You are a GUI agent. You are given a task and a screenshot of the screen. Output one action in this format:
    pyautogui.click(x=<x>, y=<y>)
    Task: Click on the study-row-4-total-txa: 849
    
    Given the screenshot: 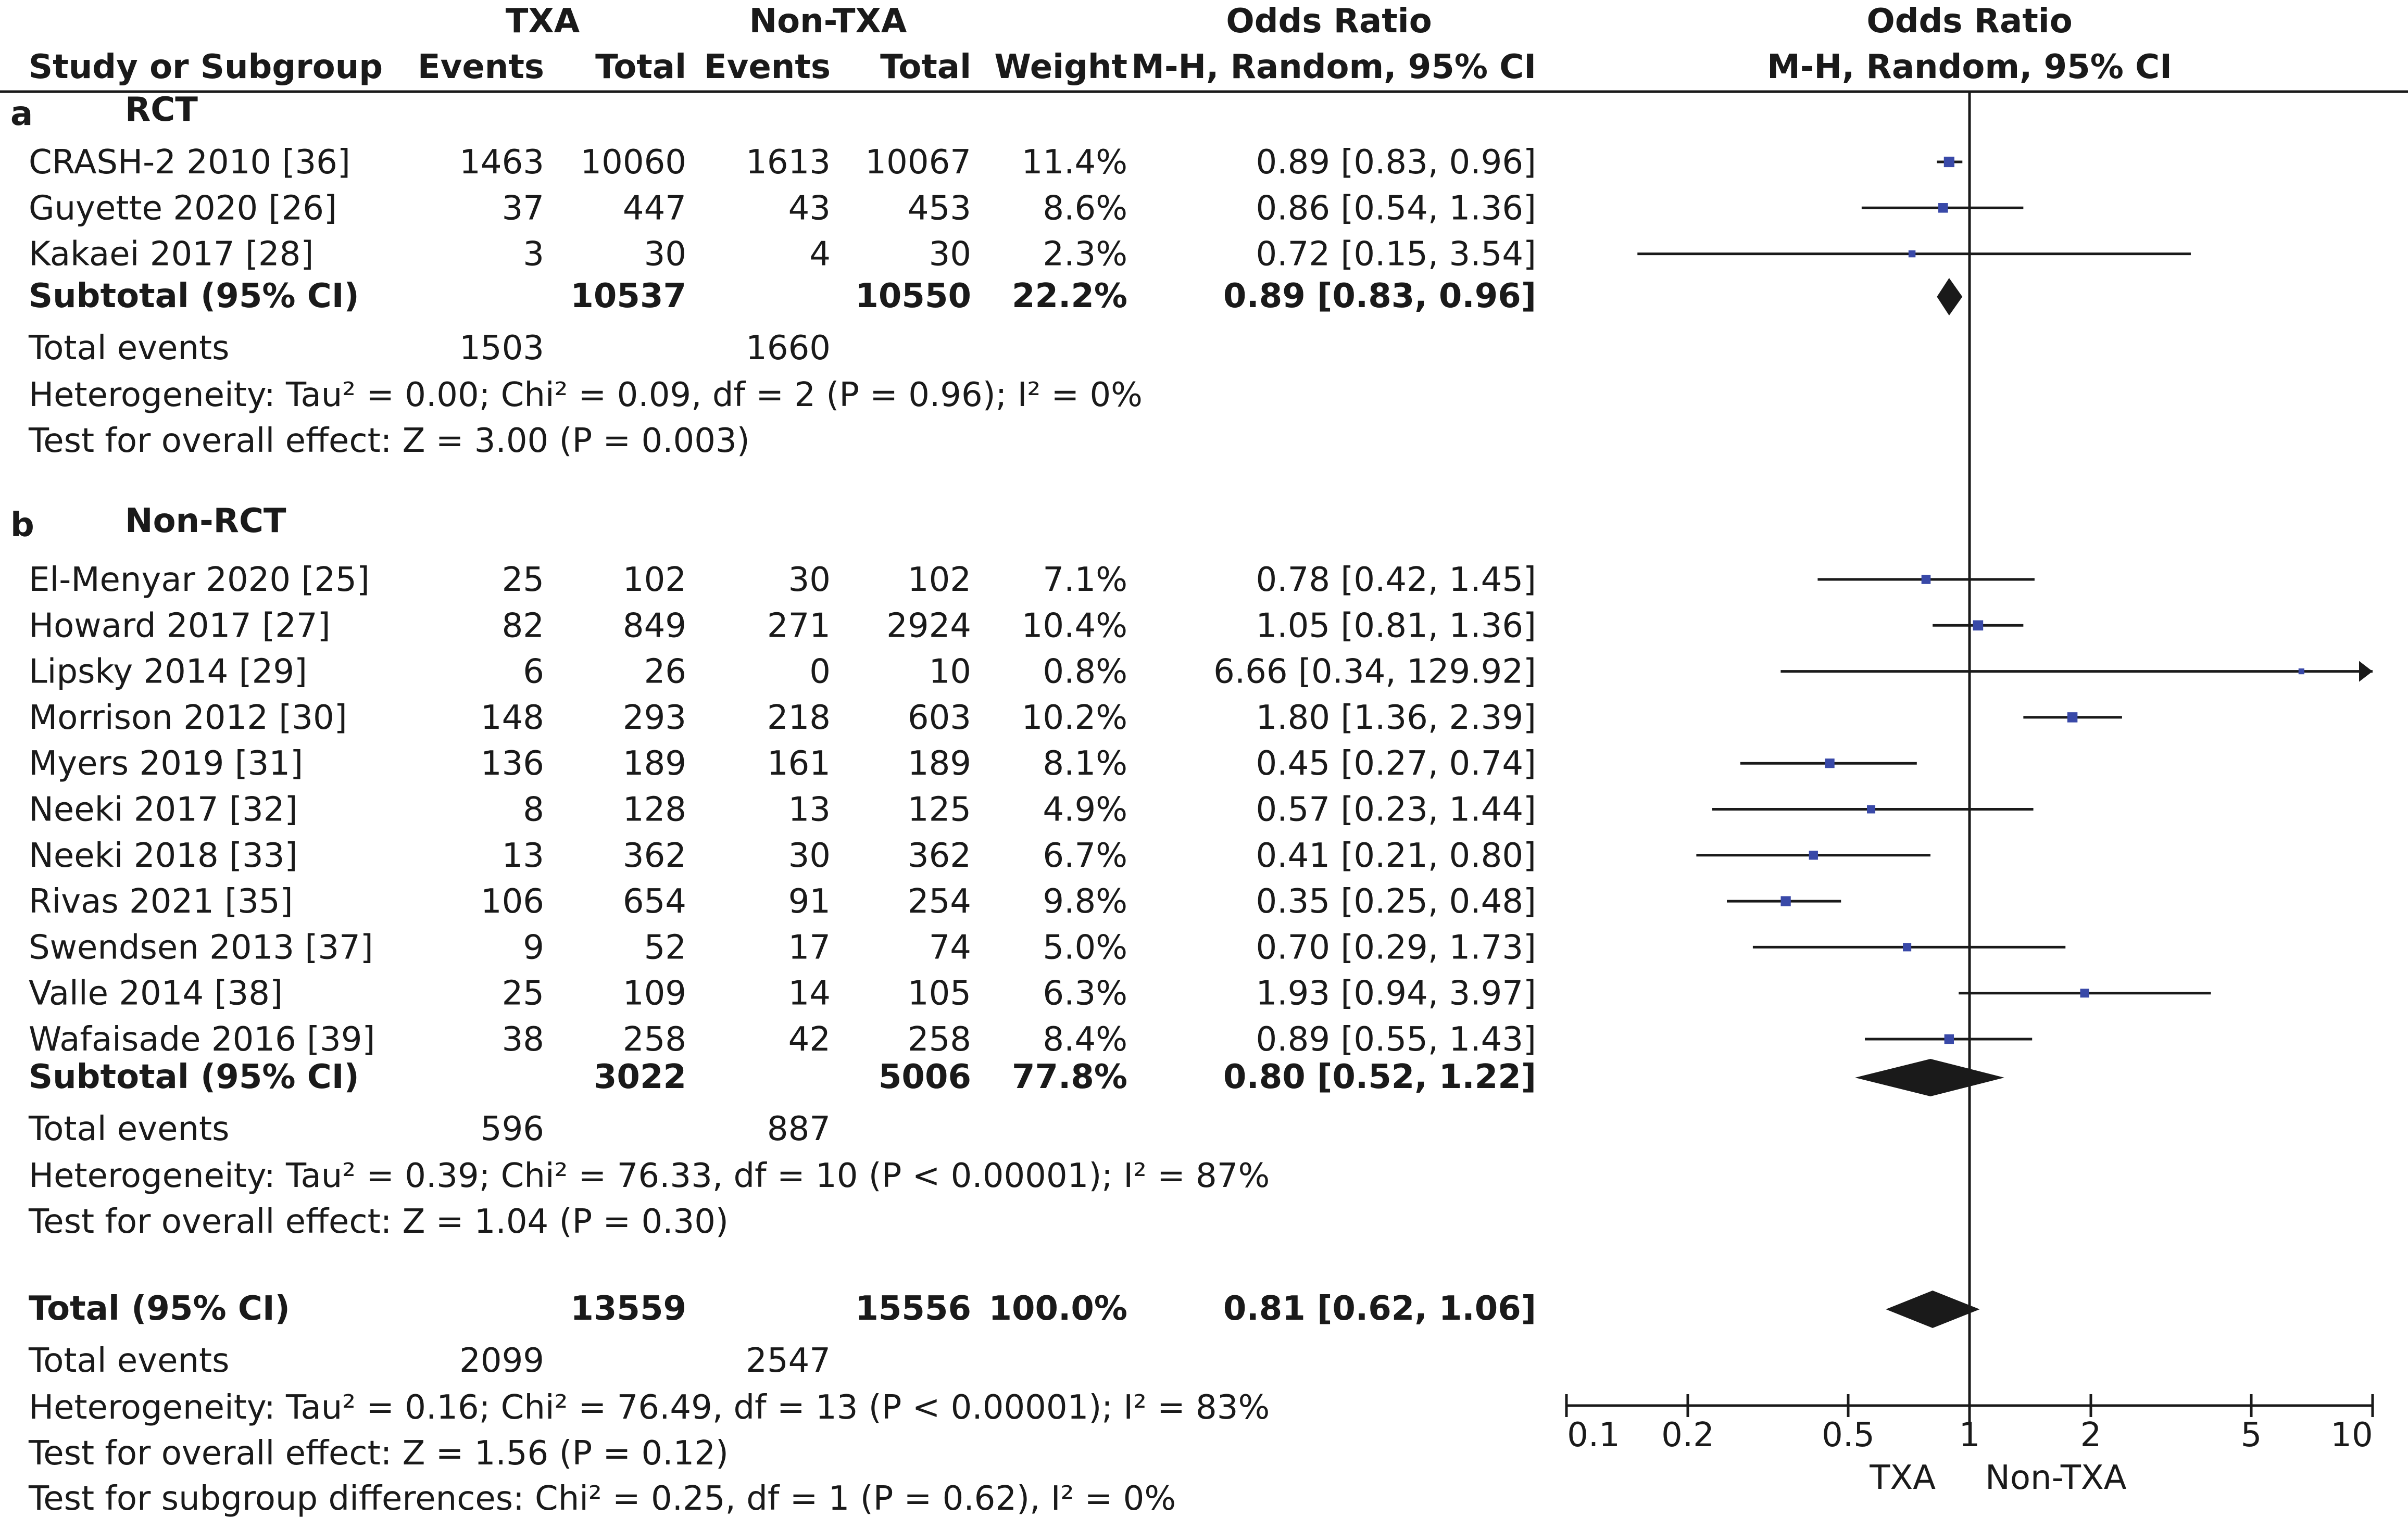 What is the action you would take?
    pyautogui.click(x=654, y=625)
    